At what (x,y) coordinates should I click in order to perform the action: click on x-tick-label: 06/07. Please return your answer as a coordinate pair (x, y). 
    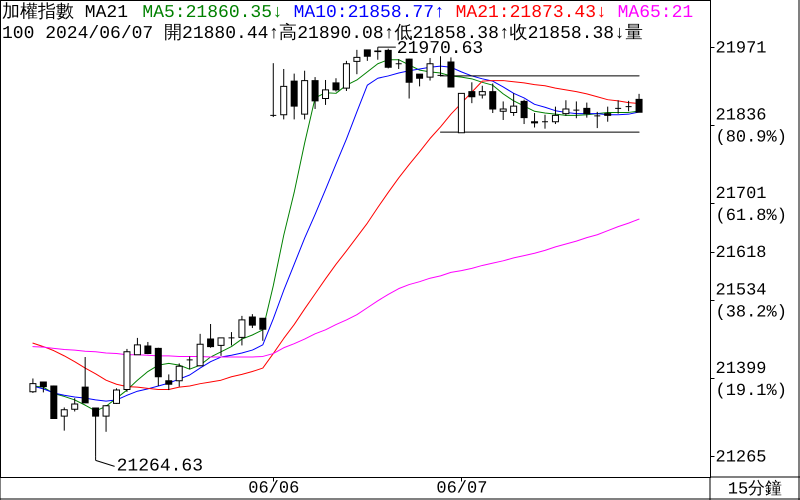
    Looking at the image, I should click on (462, 489).